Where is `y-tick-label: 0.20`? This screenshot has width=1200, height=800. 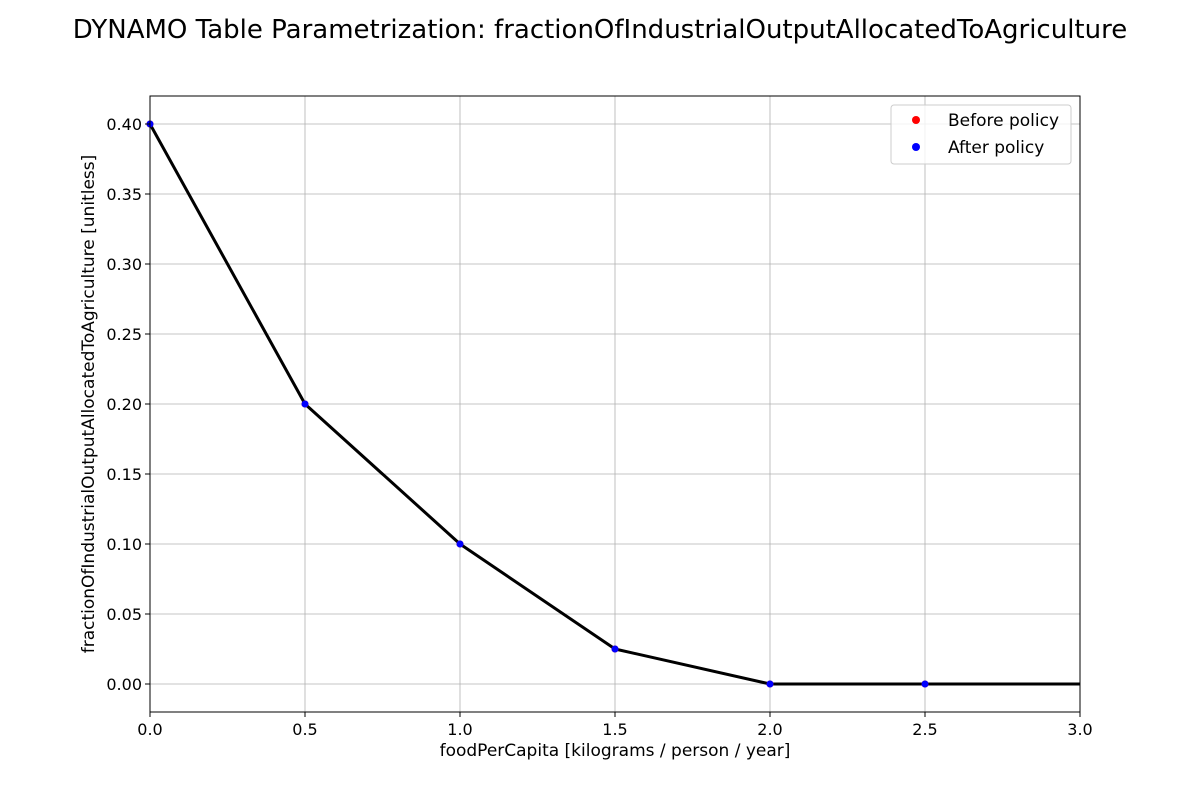
y-tick-label: 0.20 is located at coordinates (124, 404).